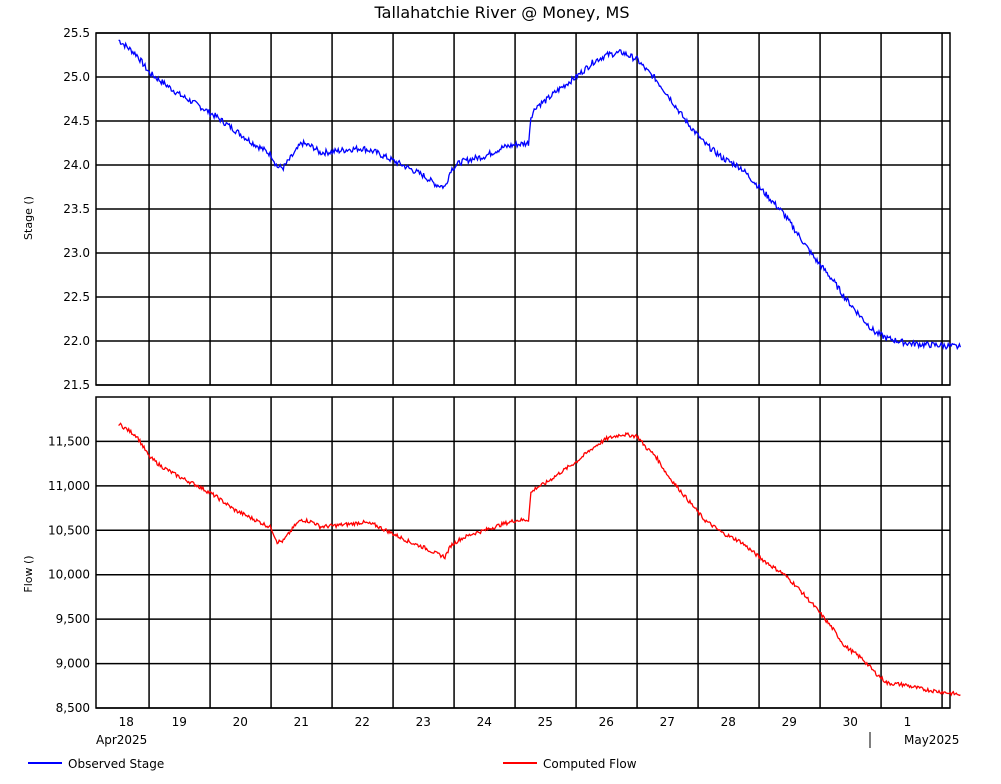 The height and width of the screenshot is (784, 1001). Describe the element at coordinates (789, 722) in the screenshot. I see `x-tick-label: 29` at that location.